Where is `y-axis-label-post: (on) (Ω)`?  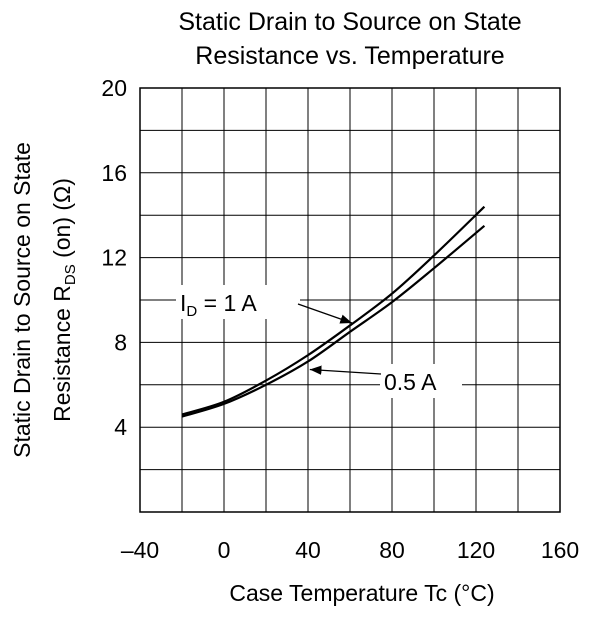 y-axis-label-post: (on) (Ω) is located at coordinates (62, 221).